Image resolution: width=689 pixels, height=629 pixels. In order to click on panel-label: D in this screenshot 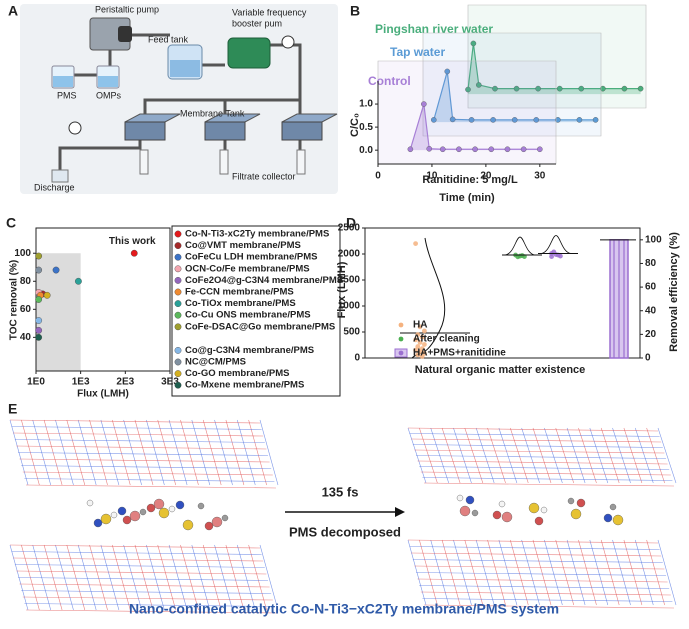, I will do `click(351, 223)`.